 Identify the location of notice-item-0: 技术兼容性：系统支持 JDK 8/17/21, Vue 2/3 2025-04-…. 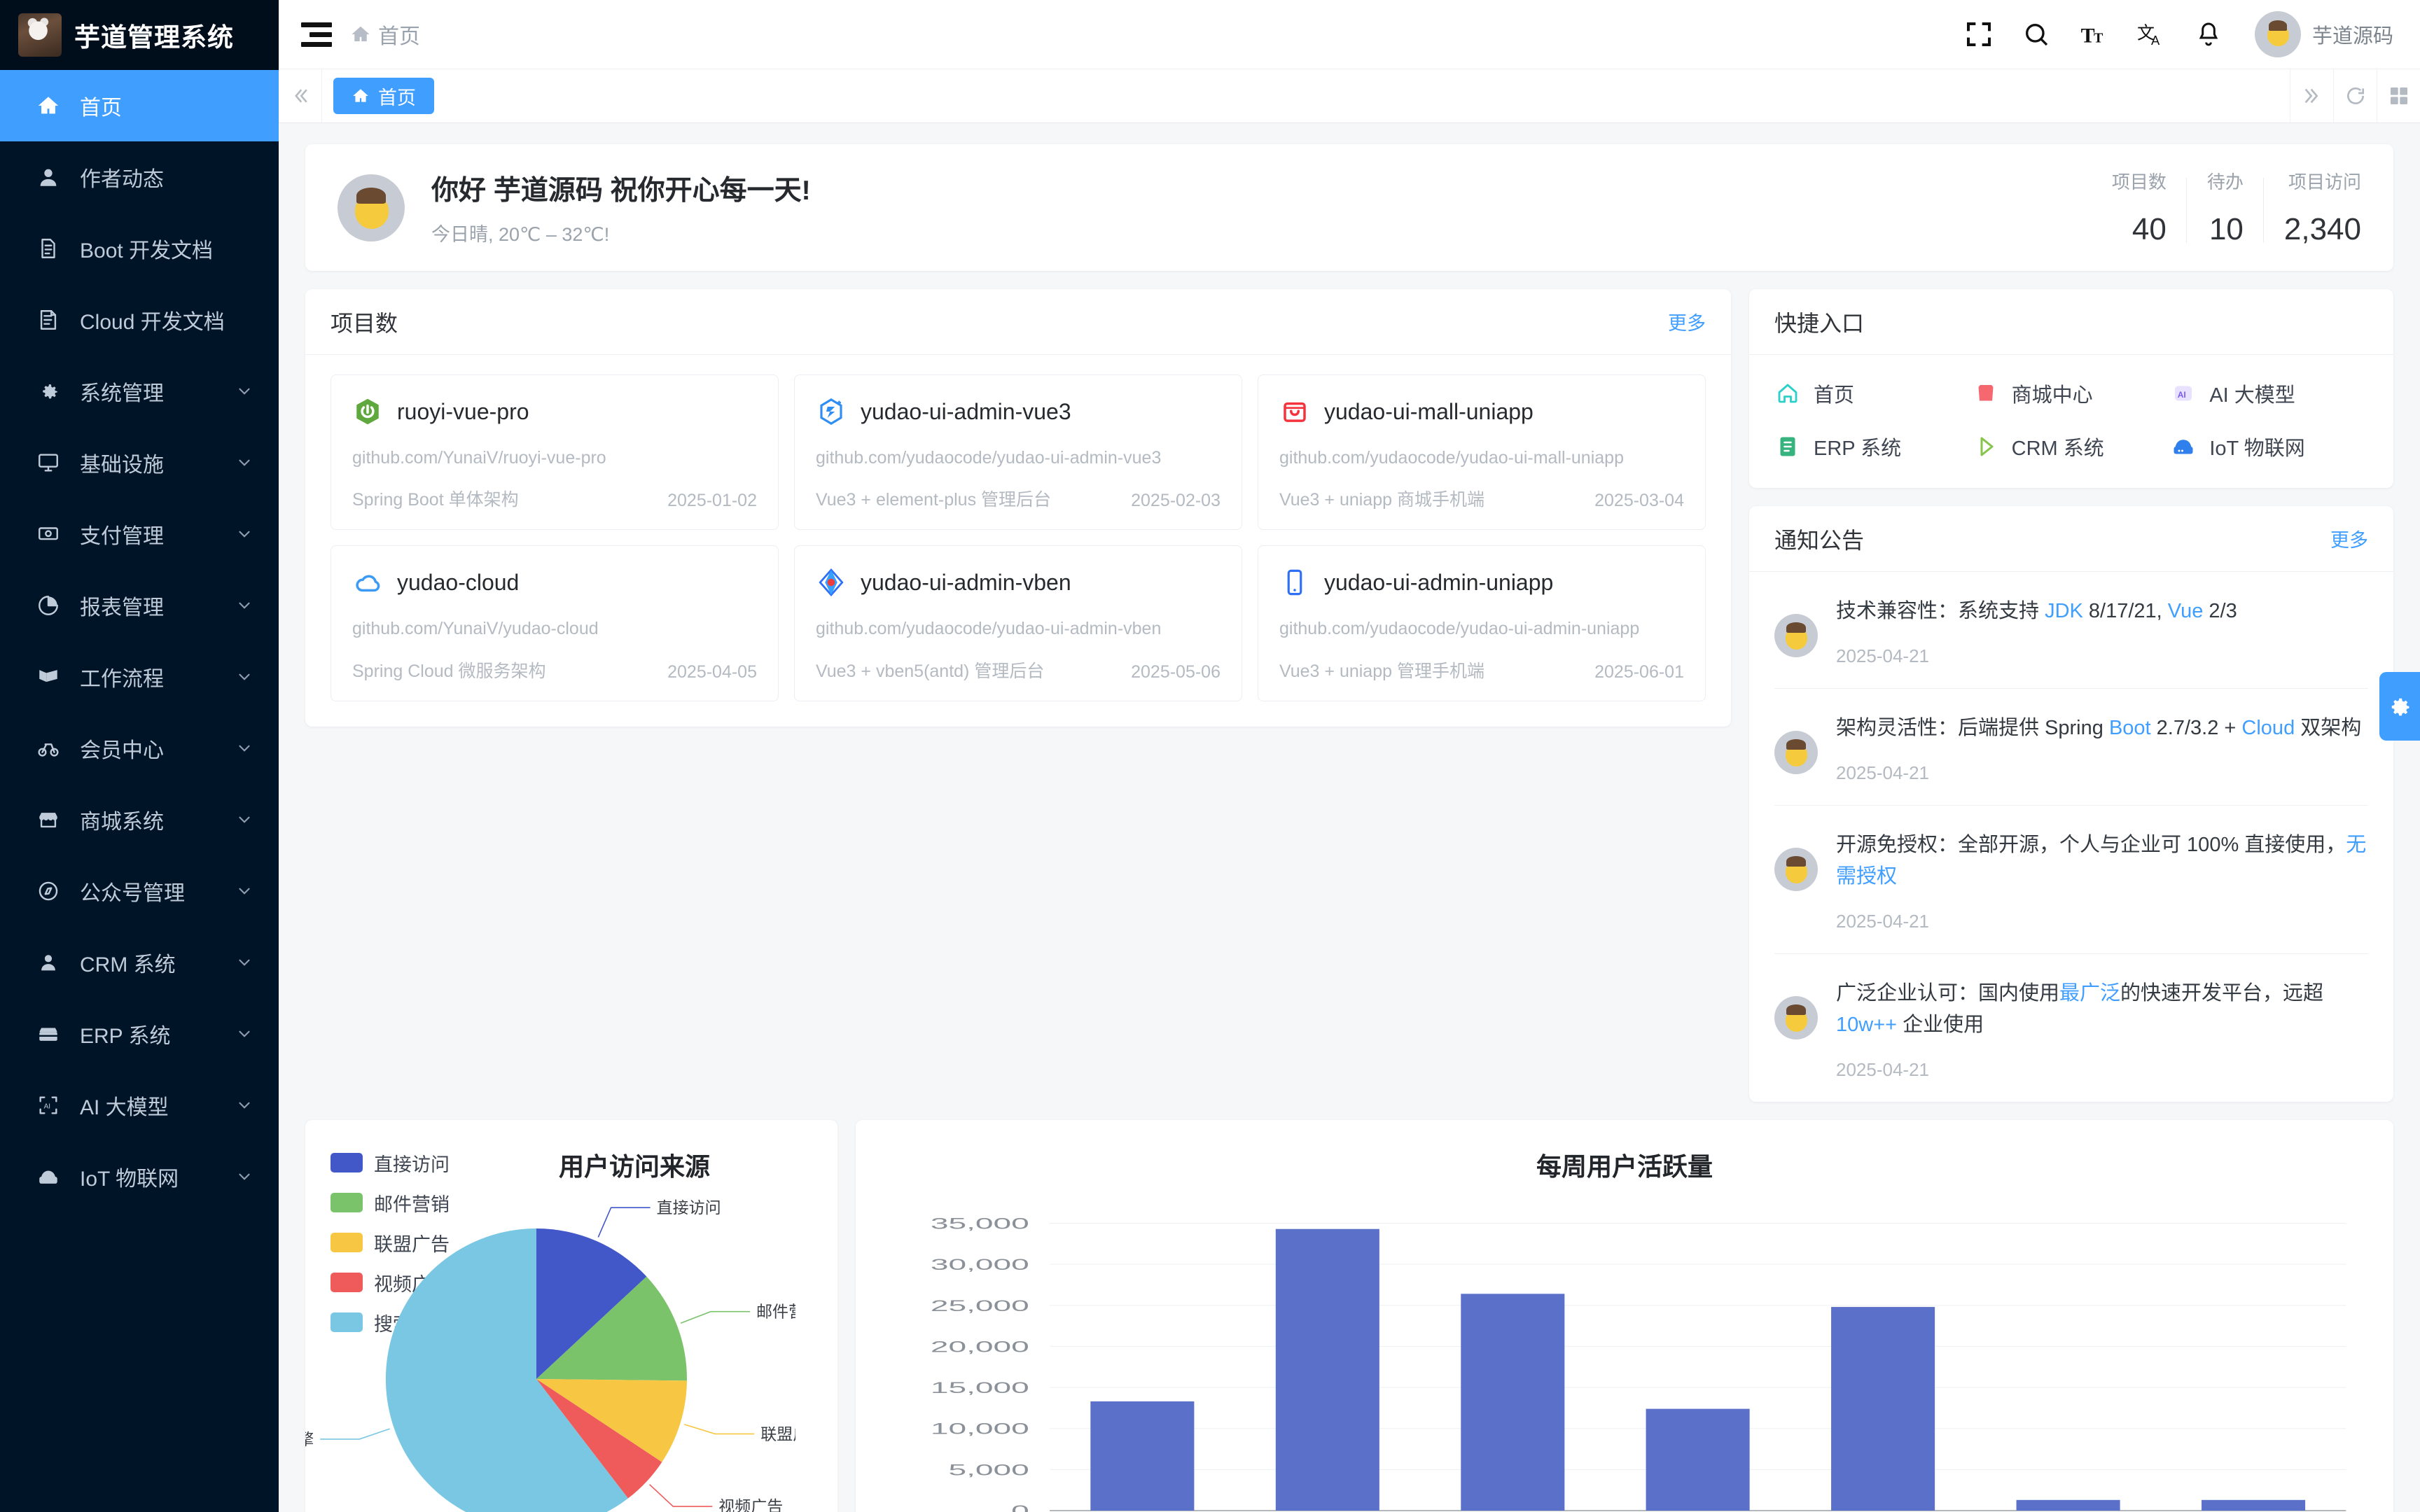
(2071, 630).